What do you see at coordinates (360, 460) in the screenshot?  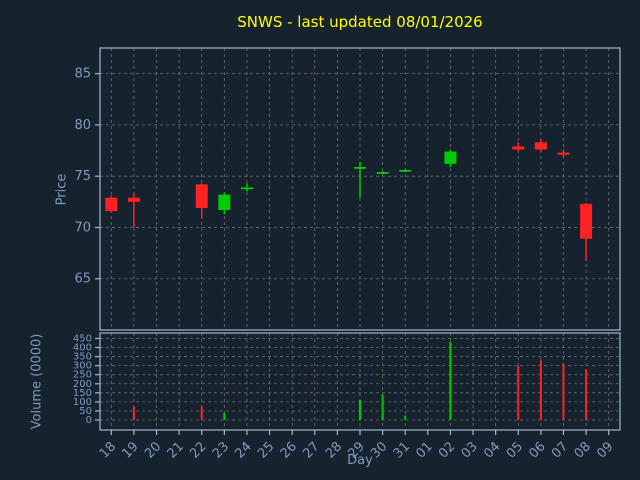 I see `x-axis-label: Day` at bounding box center [360, 460].